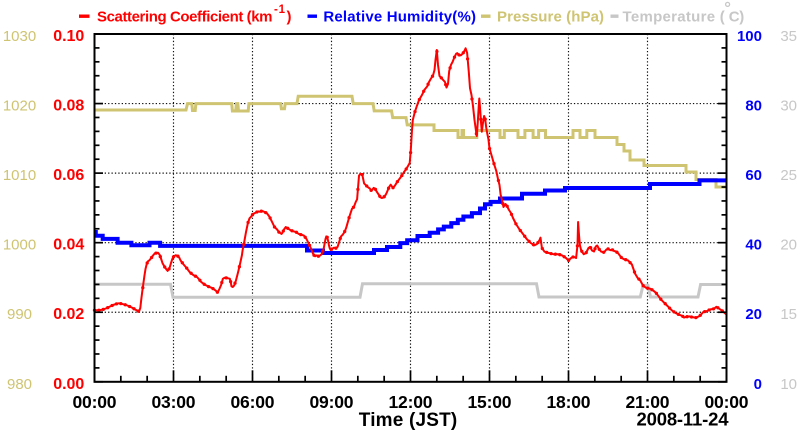  What do you see at coordinates (19, 245) in the screenshot?
I see `svg-text: 1000` at bounding box center [19, 245].